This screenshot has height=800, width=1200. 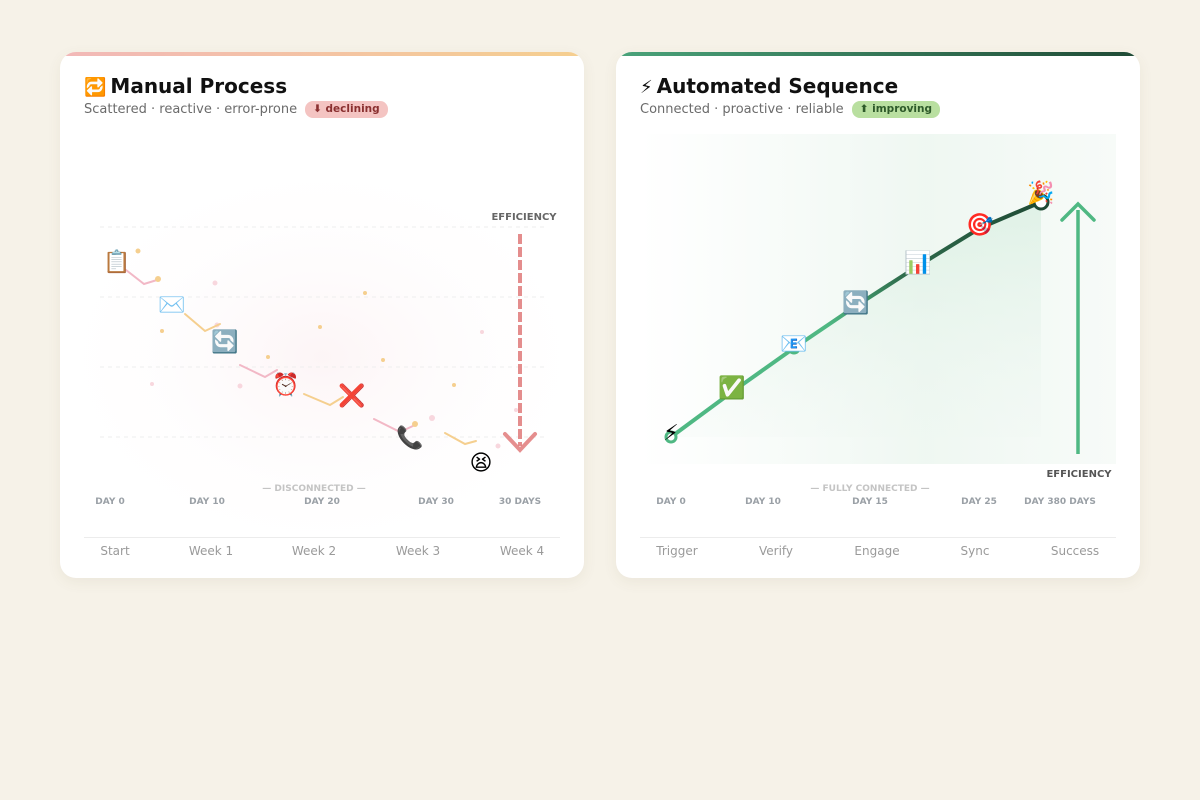 What do you see at coordinates (313, 489) in the screenshot?
I see `connection-label: — DISCONNECTED —` at bounding box center [313, 489].